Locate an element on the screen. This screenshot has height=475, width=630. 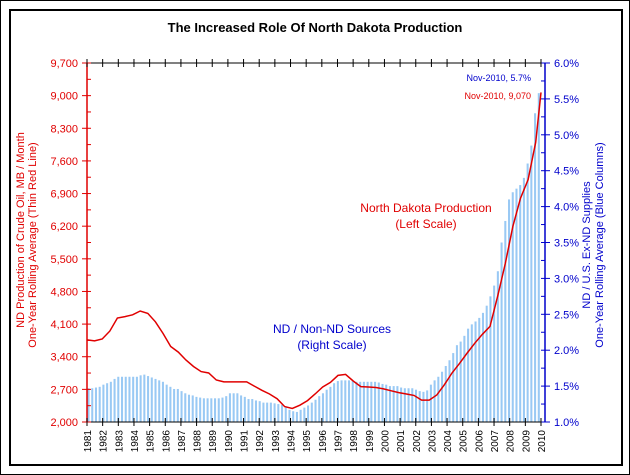
x-tick-label: 1986 is located at coordinates (166, 441).